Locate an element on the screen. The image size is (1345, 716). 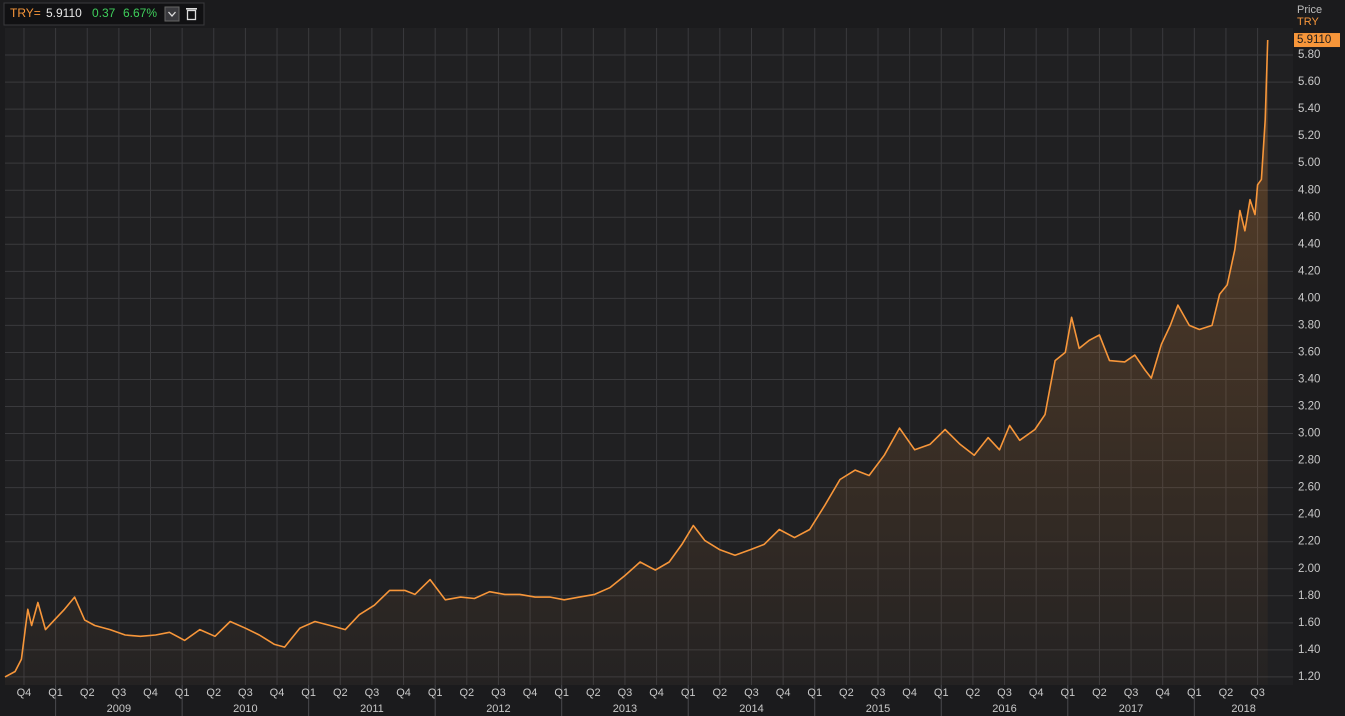
year-label: 2016 is located at coordinates (1004, 709).